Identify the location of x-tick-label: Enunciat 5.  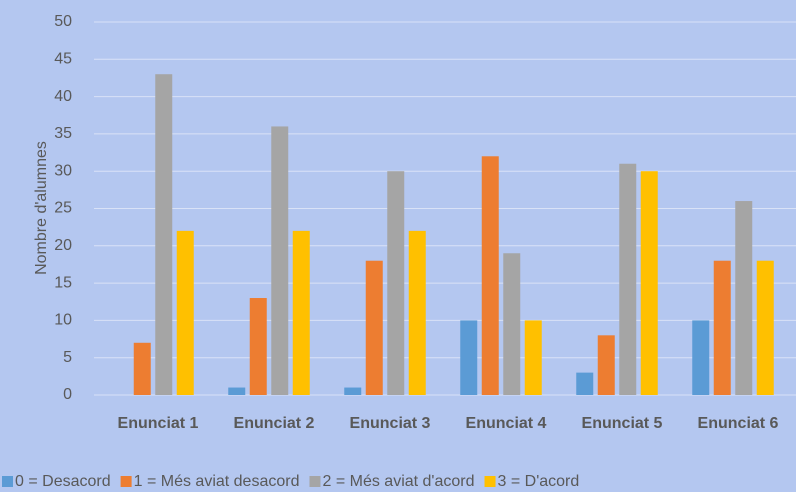
(622, 423).